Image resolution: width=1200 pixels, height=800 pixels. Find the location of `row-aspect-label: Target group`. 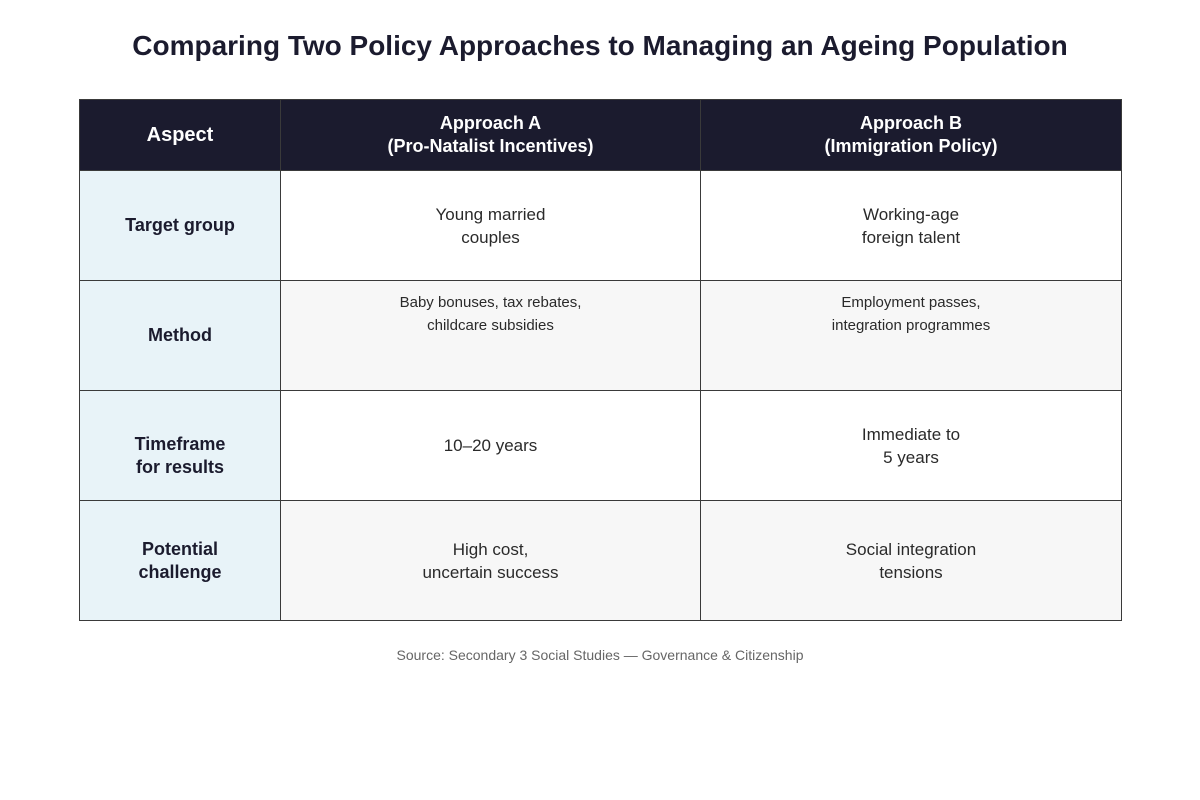

row-aspect-label: Target group is located at coordinates (180, 225).